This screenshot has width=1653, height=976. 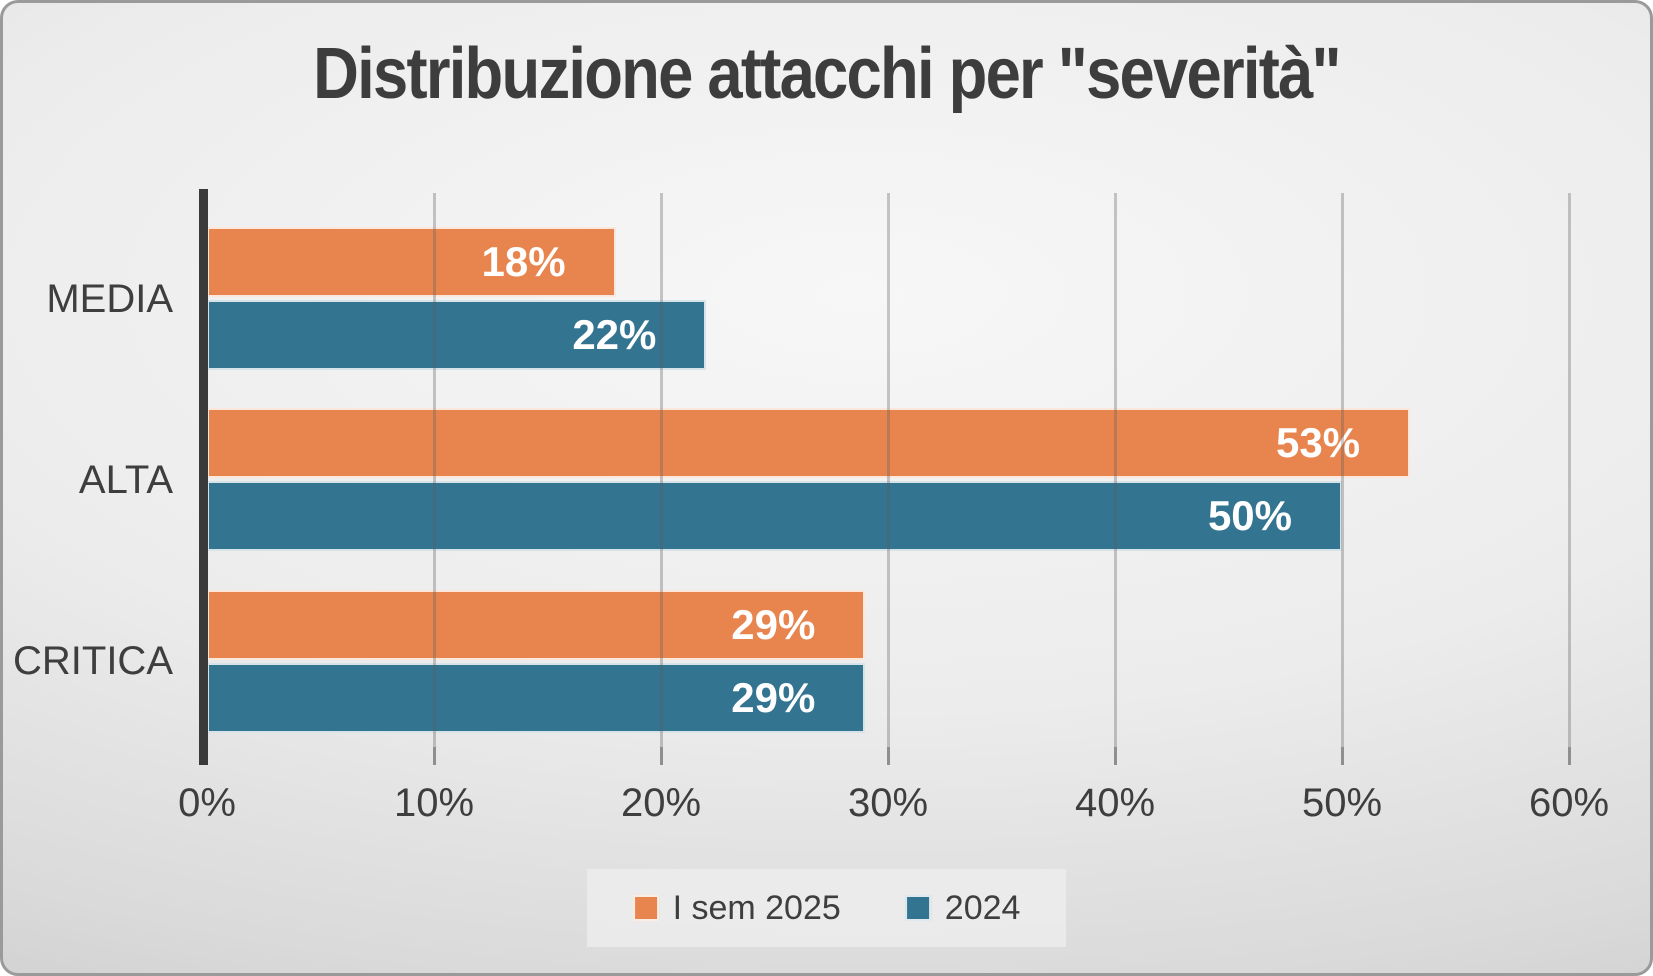 What do you see at coordinates (125, 479) in the screenshot?
I see `category-label-alta: ALTA` at bounding box center [125, 479].